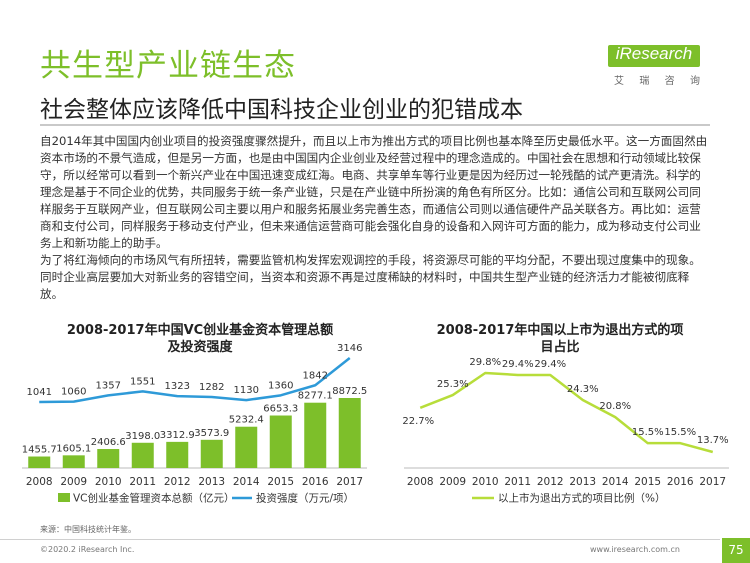  What do you see at coordinates (583, 389) in the screenshot?
I see `chart2-point-label: 24.3%` at bounding box center [583, 389].